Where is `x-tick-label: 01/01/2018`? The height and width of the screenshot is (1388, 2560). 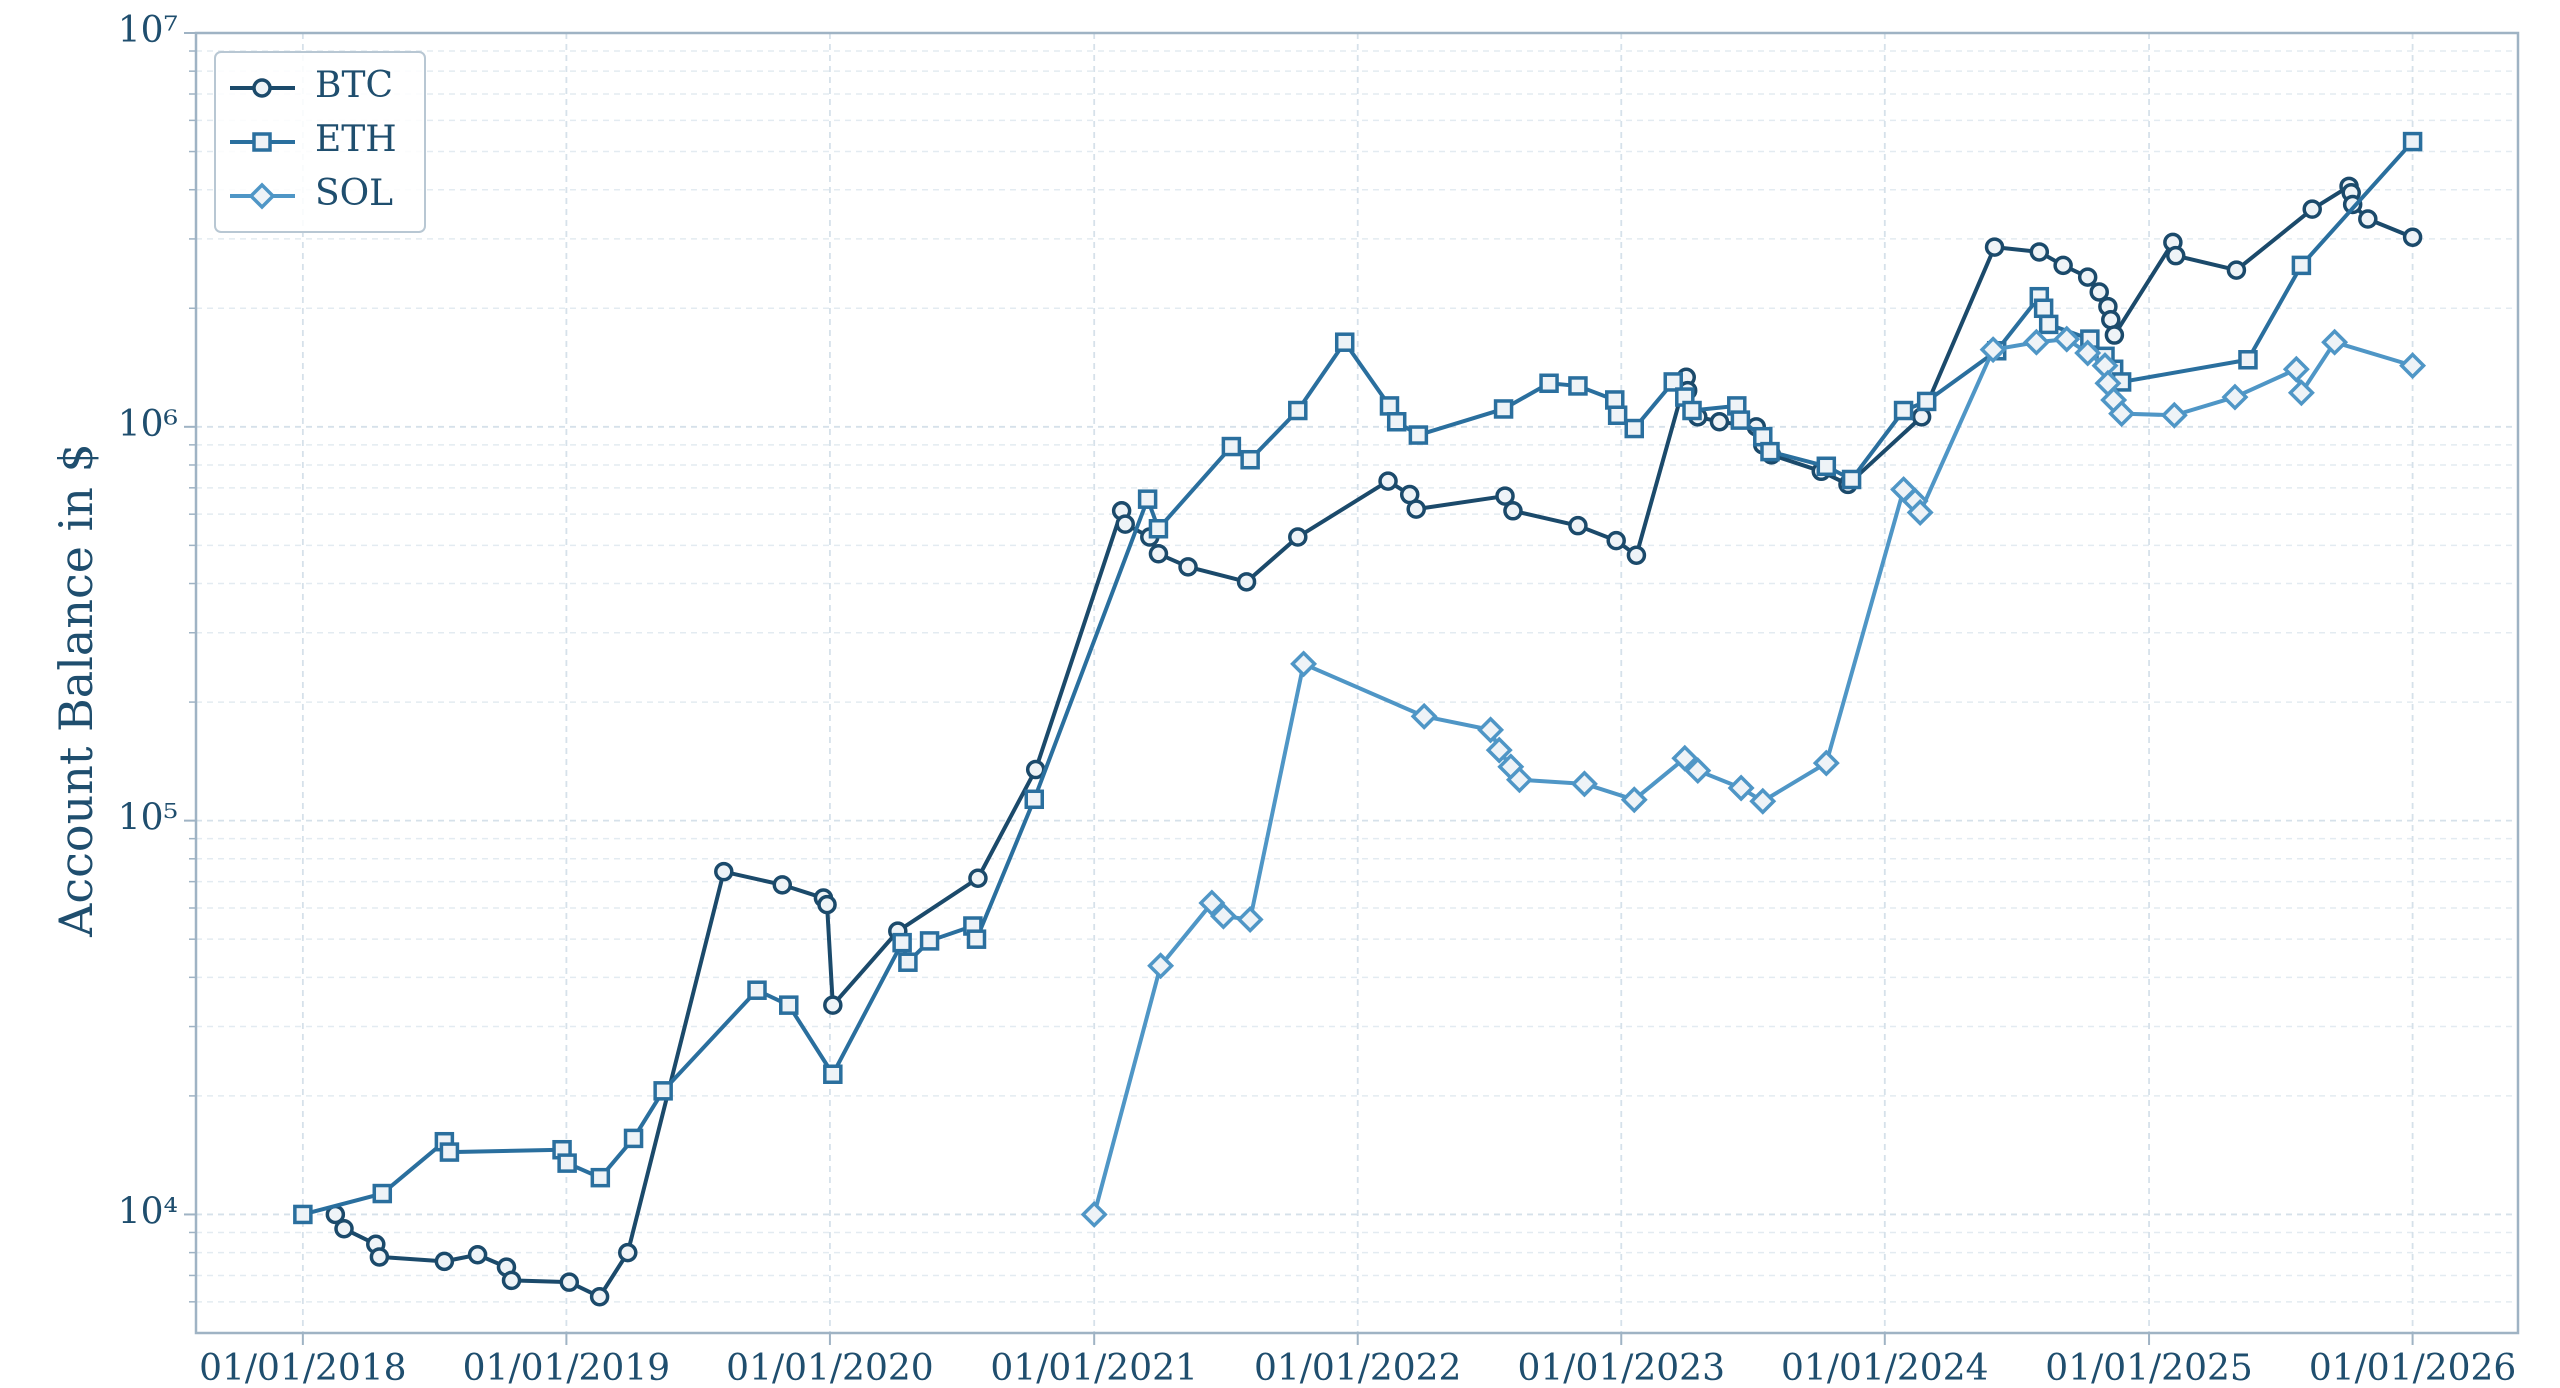 x-tick-label: 01/01/2018 is located at coordinates (303, 1368).